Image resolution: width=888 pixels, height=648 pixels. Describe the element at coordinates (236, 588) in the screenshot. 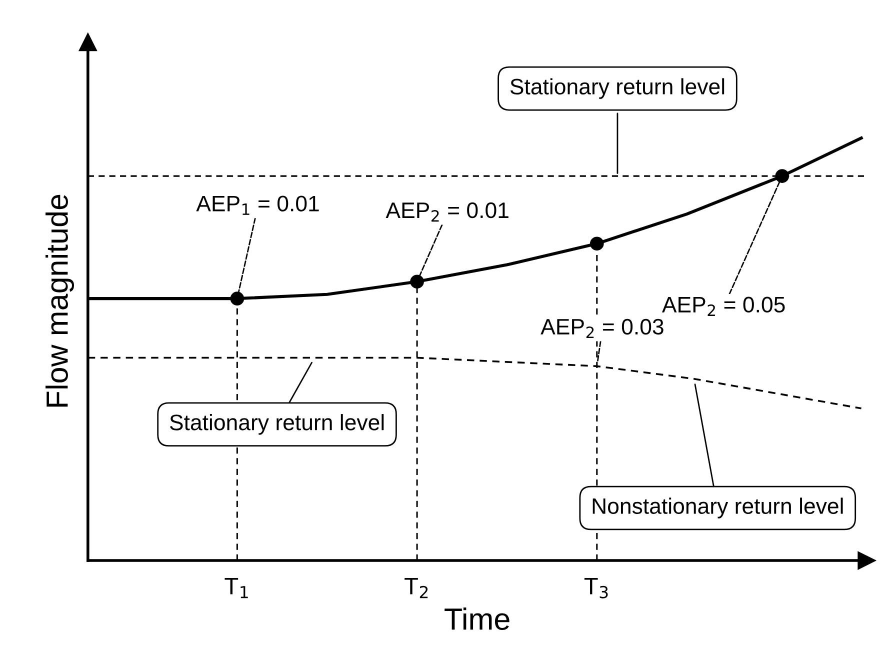

I see `x-tick-label: T$_{1}$` at that location.